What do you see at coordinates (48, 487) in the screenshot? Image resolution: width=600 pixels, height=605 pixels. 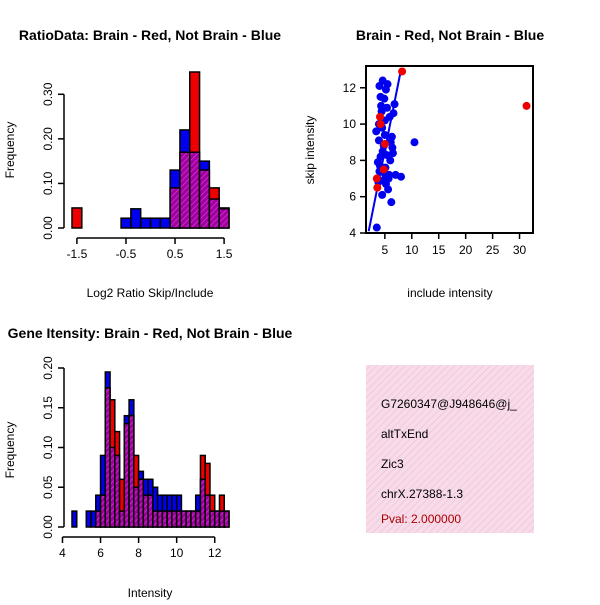 I see `gene-y-tick-label: 0.05` at bounding box center [48, 487].